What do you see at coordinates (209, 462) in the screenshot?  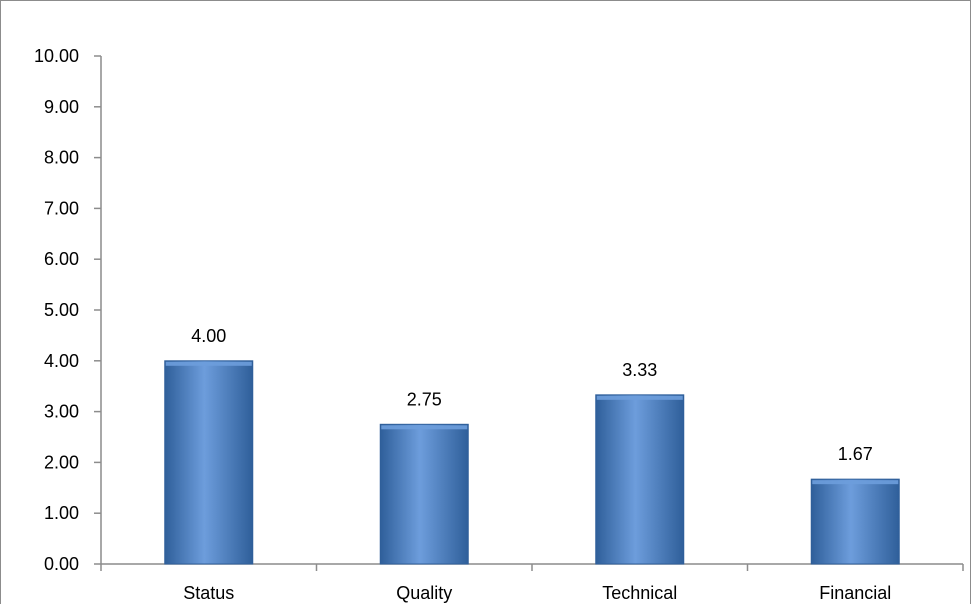 I see `bar-status` at bounding box center [209, 462].